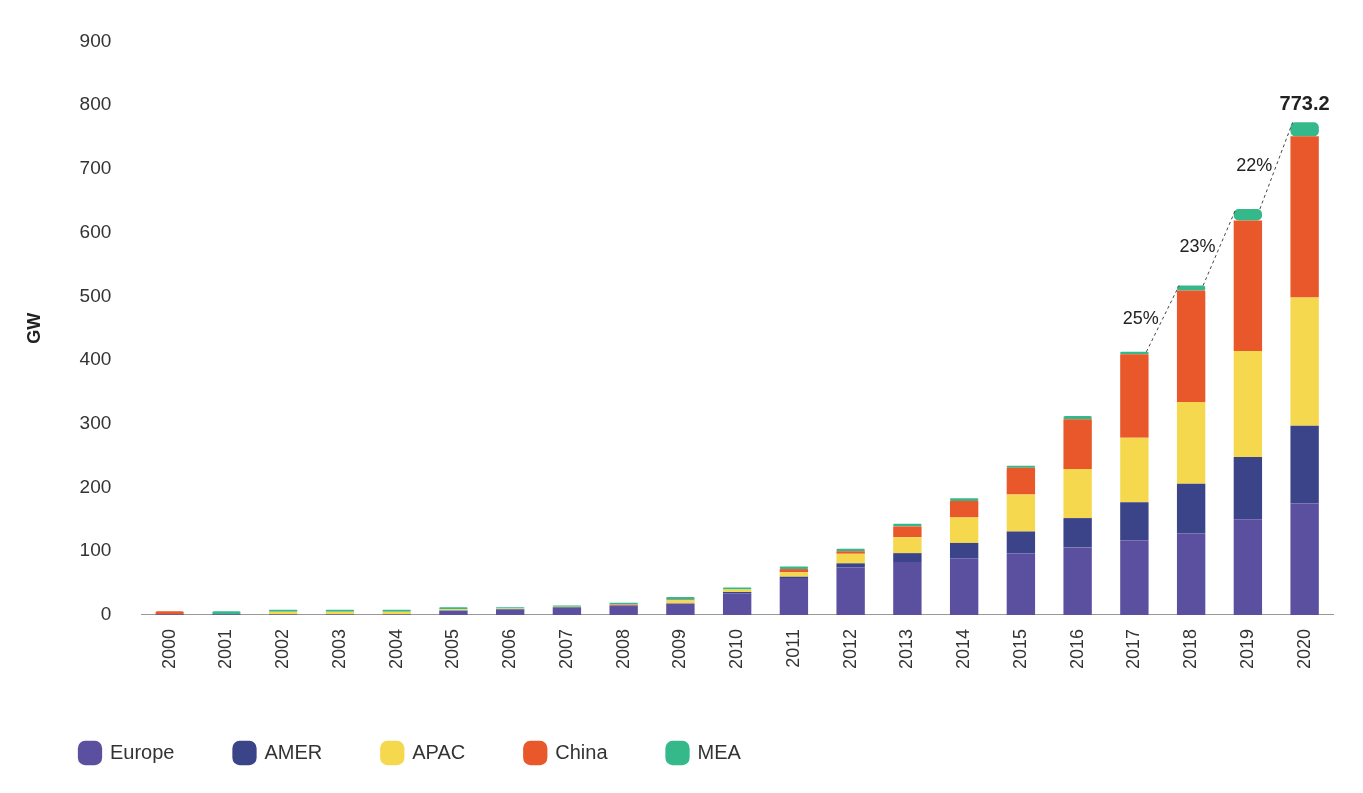 This screenshot has height=793, width=1363. I want to click on x-tick-label: 2018, so click(1190, 648).